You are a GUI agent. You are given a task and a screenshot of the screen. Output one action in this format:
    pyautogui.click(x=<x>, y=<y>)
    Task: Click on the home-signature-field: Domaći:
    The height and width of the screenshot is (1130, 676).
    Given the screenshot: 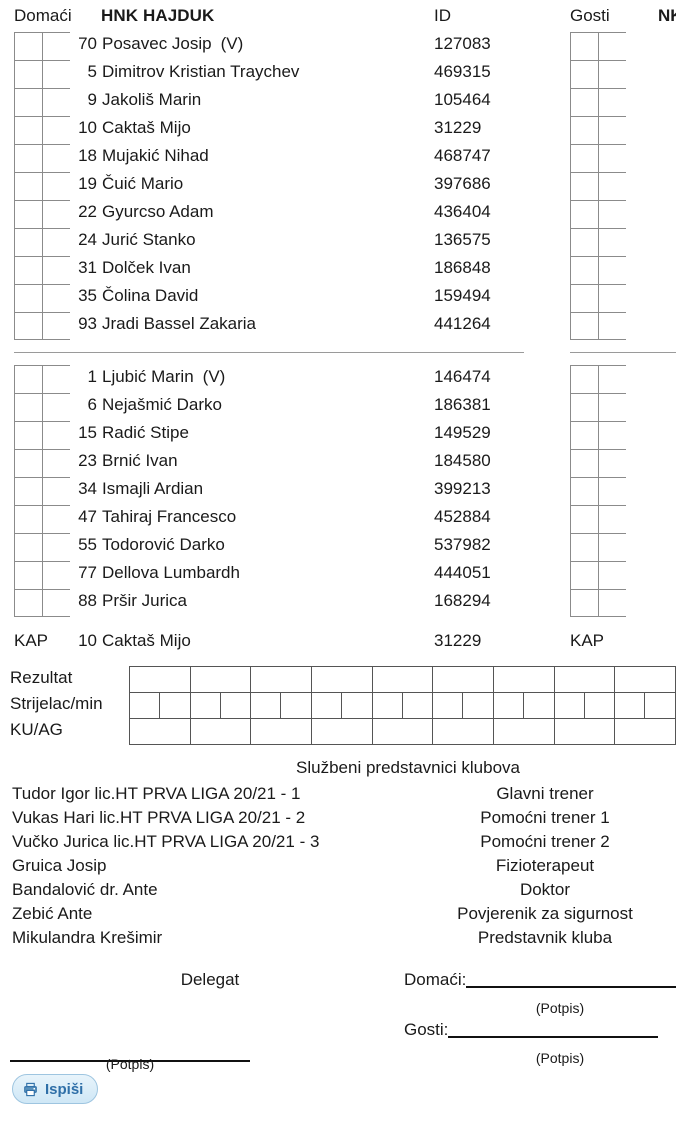 What is the action you would take?
    pyautogui.click(x=540, y=980)
    